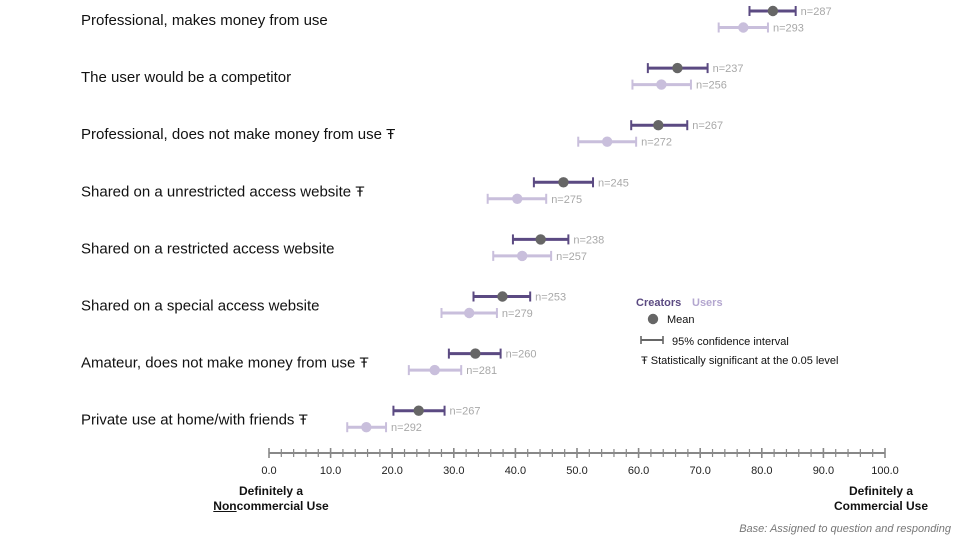 The image size is (975, 547). I want to click on x-tick-label: 100.0, so click(885, 471).